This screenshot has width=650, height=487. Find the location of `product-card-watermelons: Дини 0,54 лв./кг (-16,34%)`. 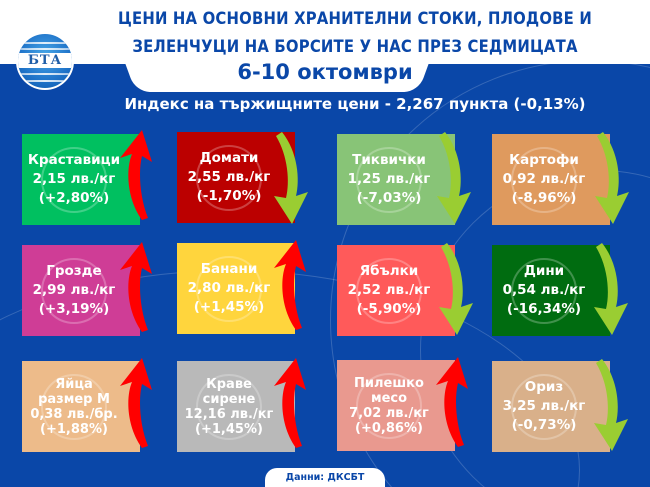

product-card-watermelons: Дини 0,54 лв./кг (-16,34%) is located at coordinates (551, 290).